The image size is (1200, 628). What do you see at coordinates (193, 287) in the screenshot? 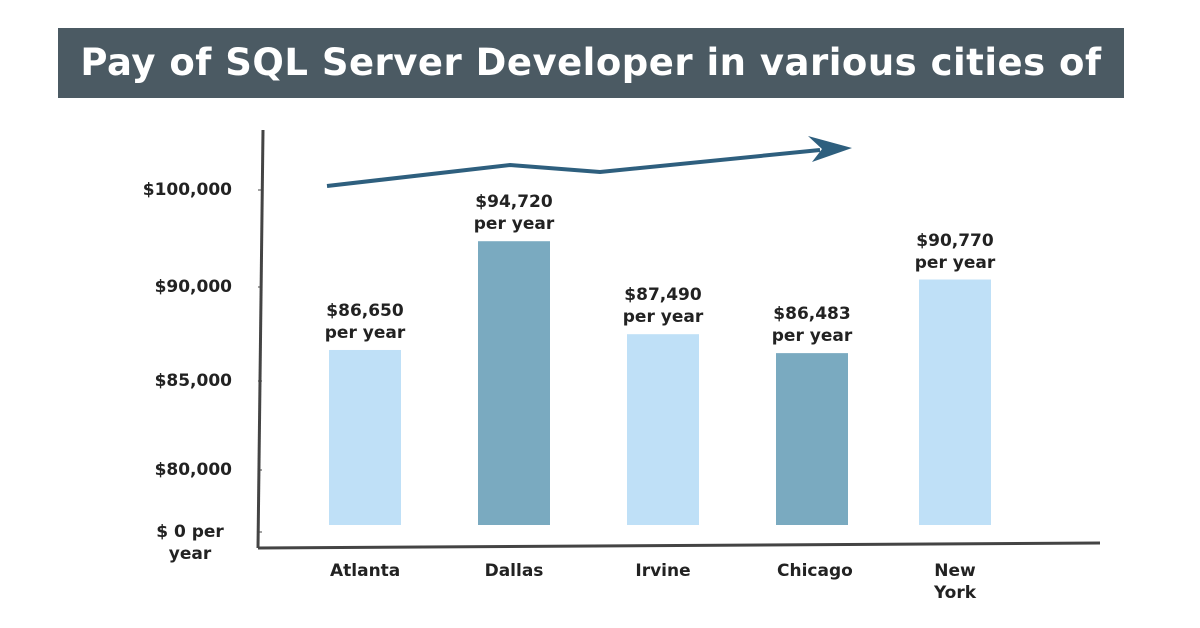
I see `y-tick-label: $90,000` at bounding box center [193, 287].